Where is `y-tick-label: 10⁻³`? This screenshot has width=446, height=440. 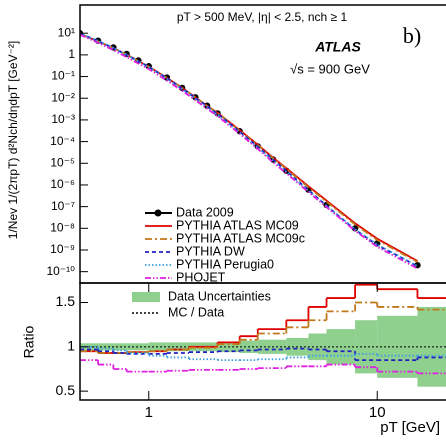
y-tick-label: 10⁻³ is located at coordinates (63, 119).